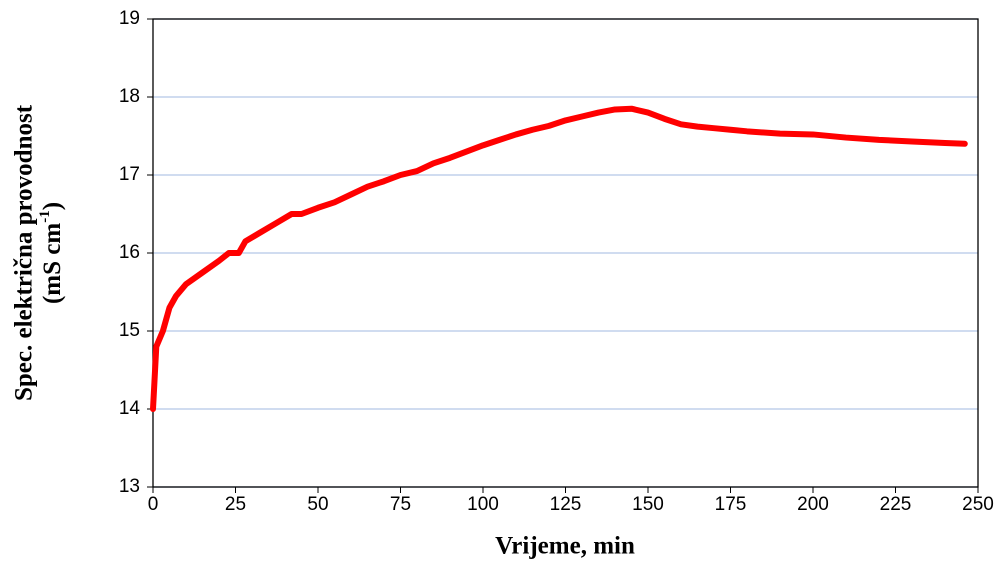  I want to click on y-tick-label: 15, so click(129, 330).